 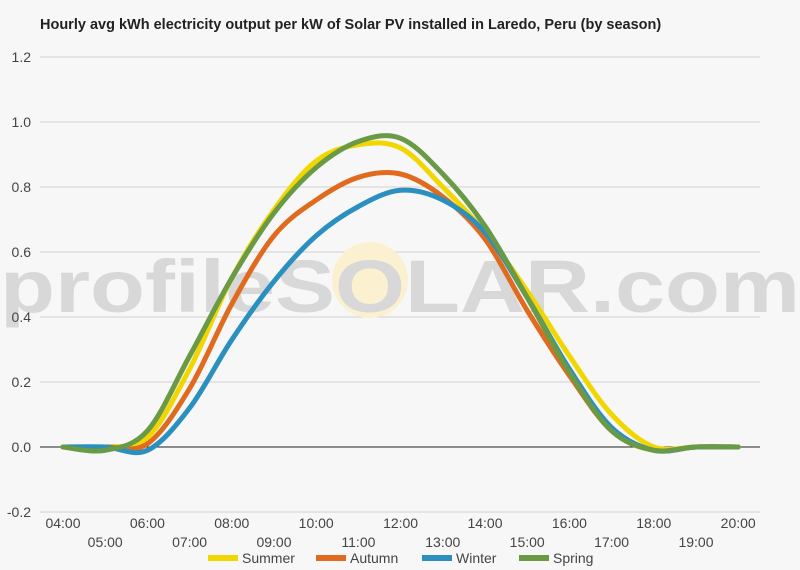 I want to click on watermark-text: profile SOLAR .com, so click(x=400, y=286).